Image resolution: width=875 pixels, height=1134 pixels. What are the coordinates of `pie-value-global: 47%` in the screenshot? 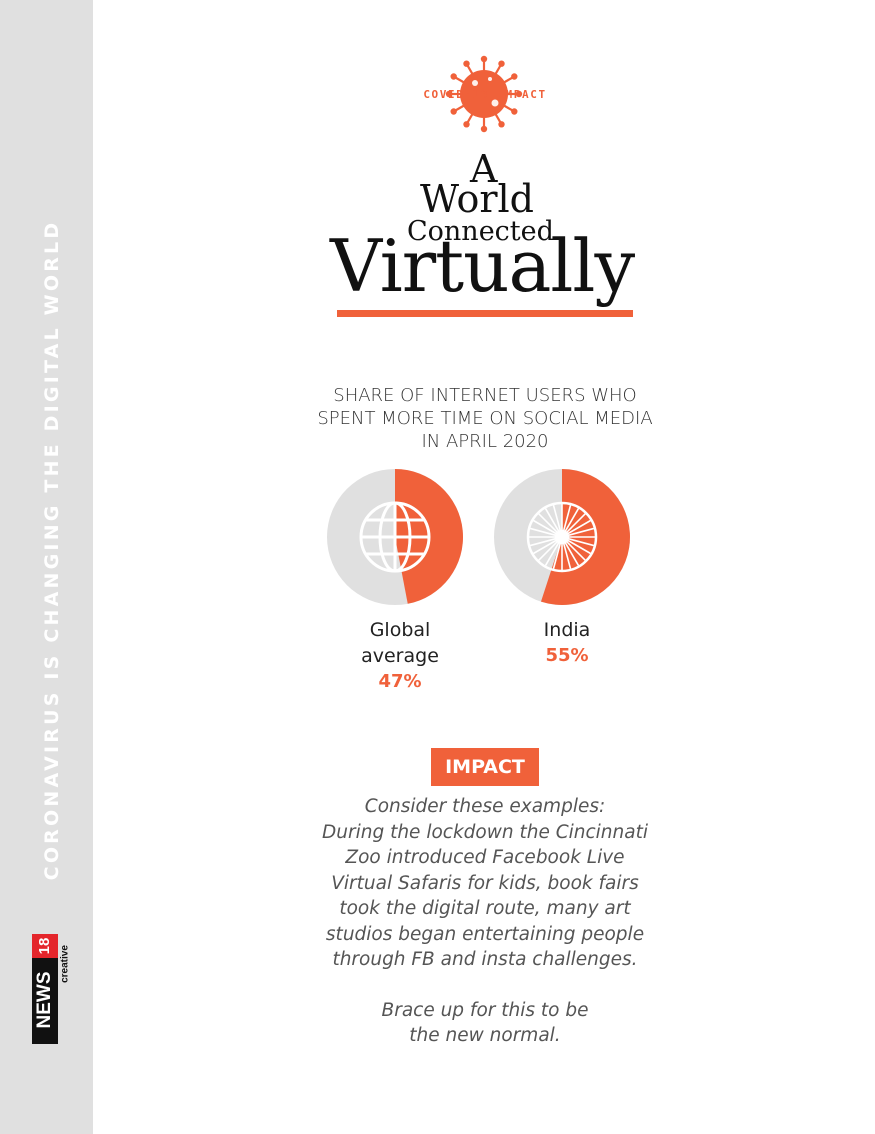 It's located at (400, 681).